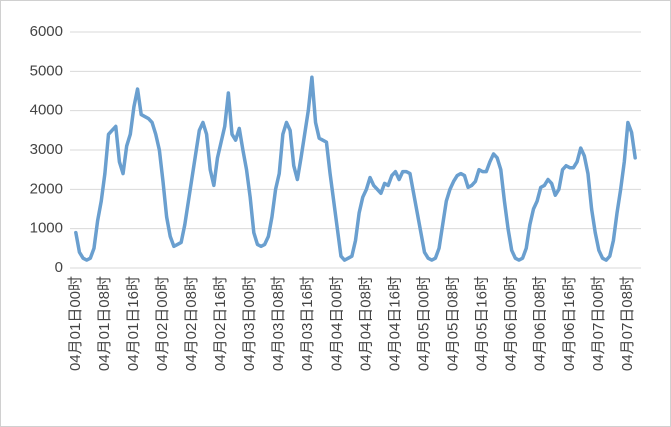 The height and width of the screenshot is (427, 671). I want to click on x-tick-label: 04月07日00时, so click(598, 323).